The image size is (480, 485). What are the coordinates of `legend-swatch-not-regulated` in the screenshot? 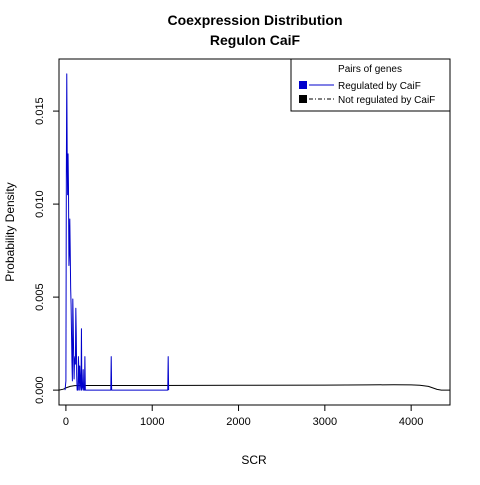 It's located at (303, 99).